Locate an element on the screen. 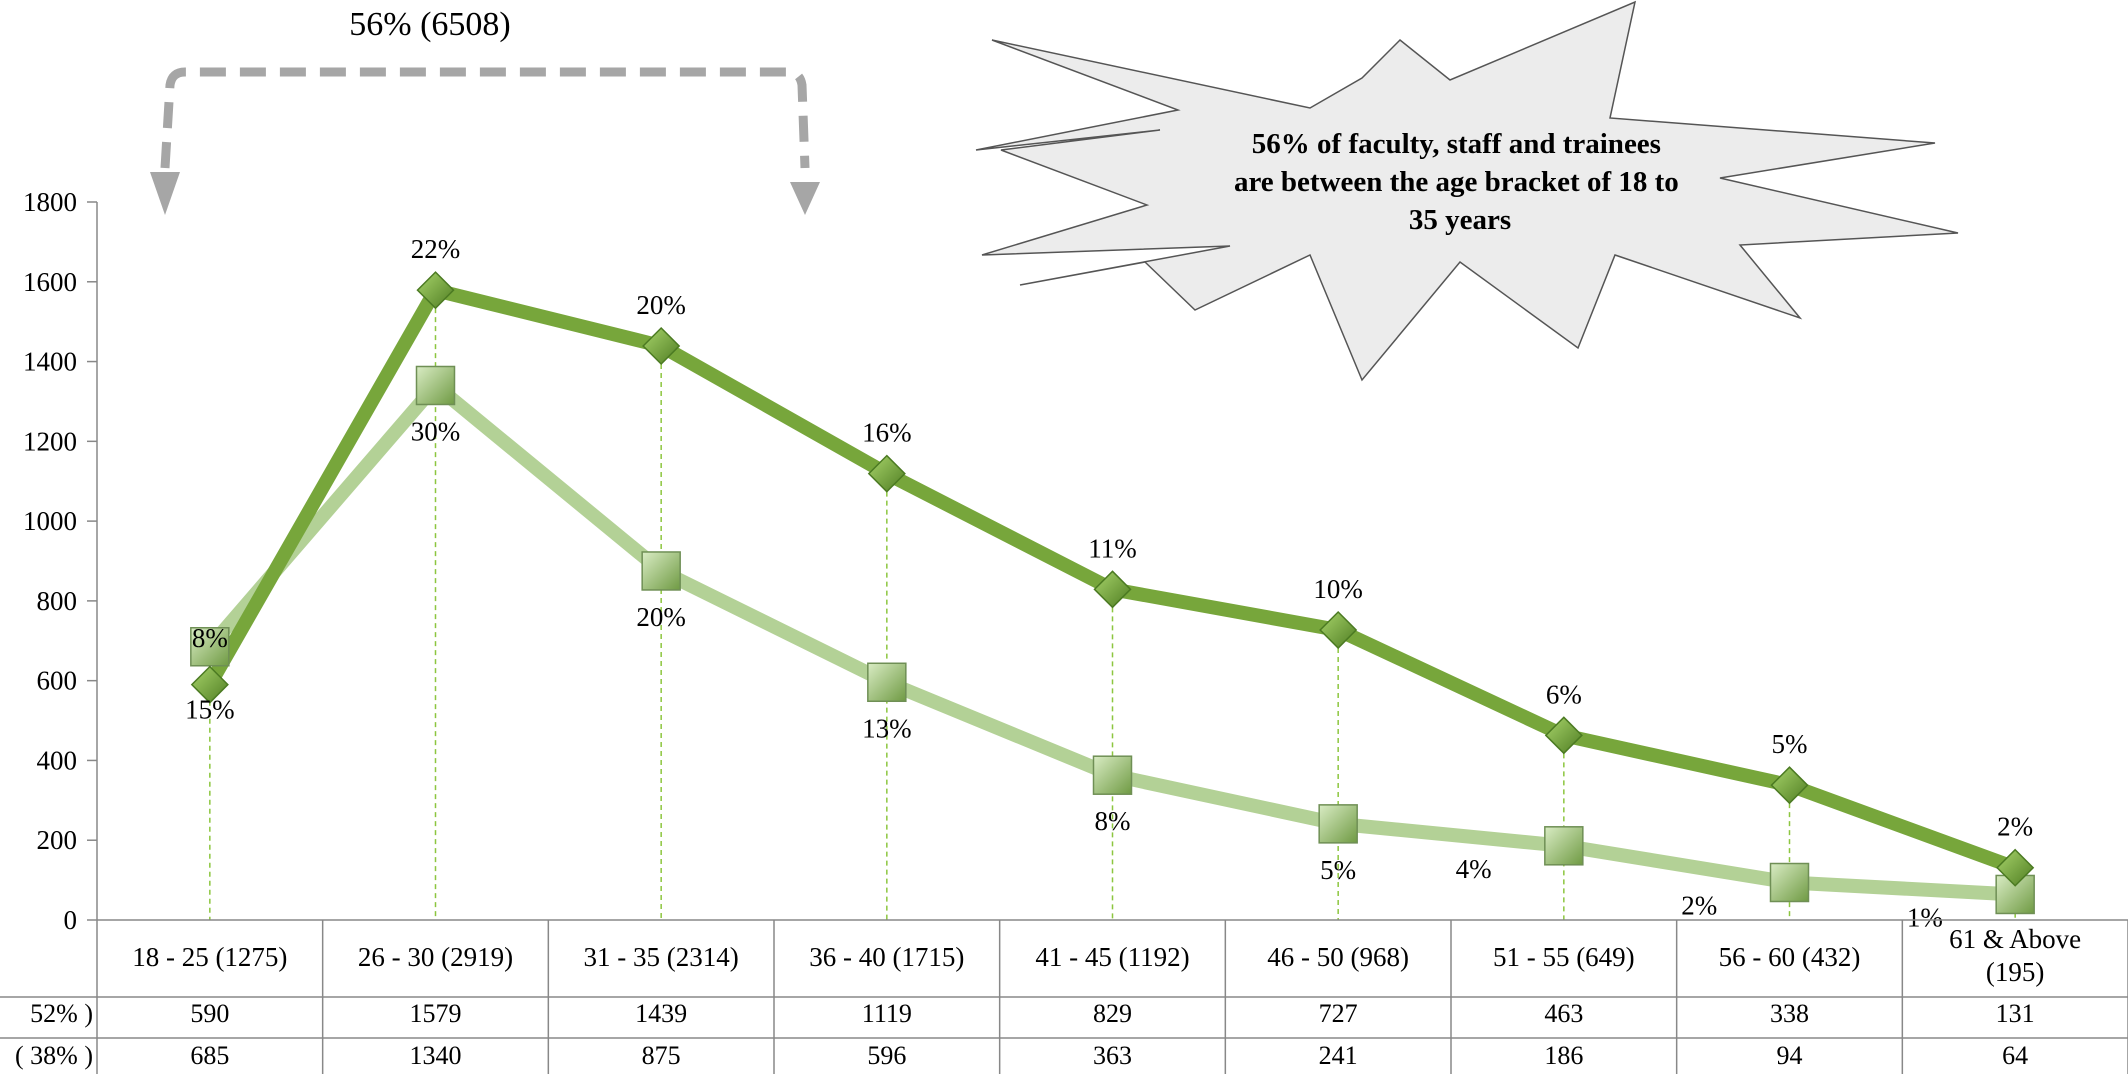 This screenshot has height=1074, width=2128. table-cell-value: 727 is located at coordinates (1338, 1013).